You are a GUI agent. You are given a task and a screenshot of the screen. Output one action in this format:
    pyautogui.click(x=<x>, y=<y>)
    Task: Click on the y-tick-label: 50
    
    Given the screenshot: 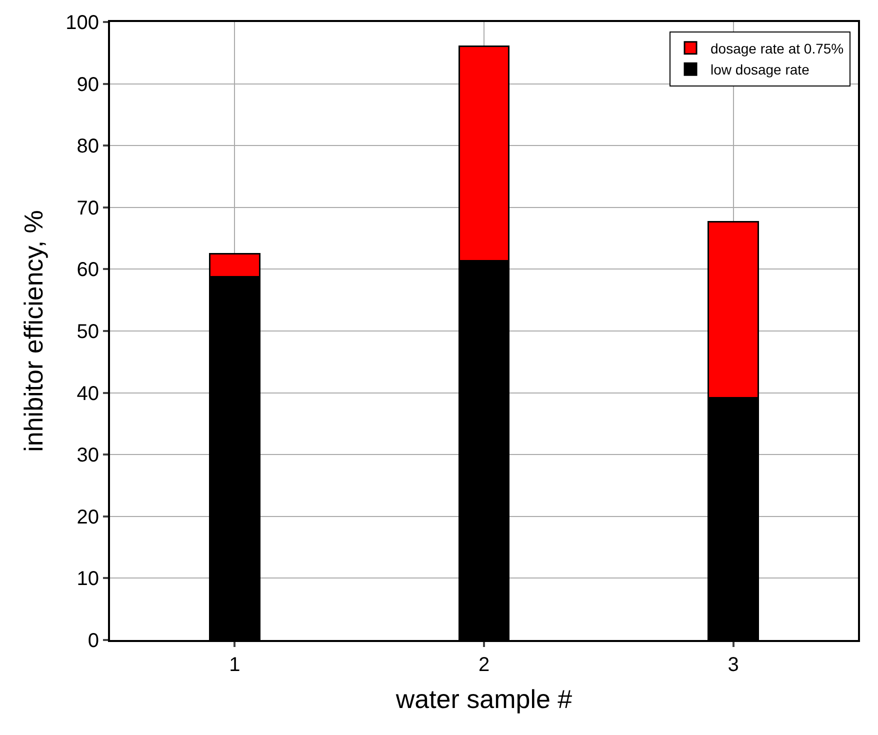 What is the action you would take?
    pyautogui.click(x=87, y=332)
    